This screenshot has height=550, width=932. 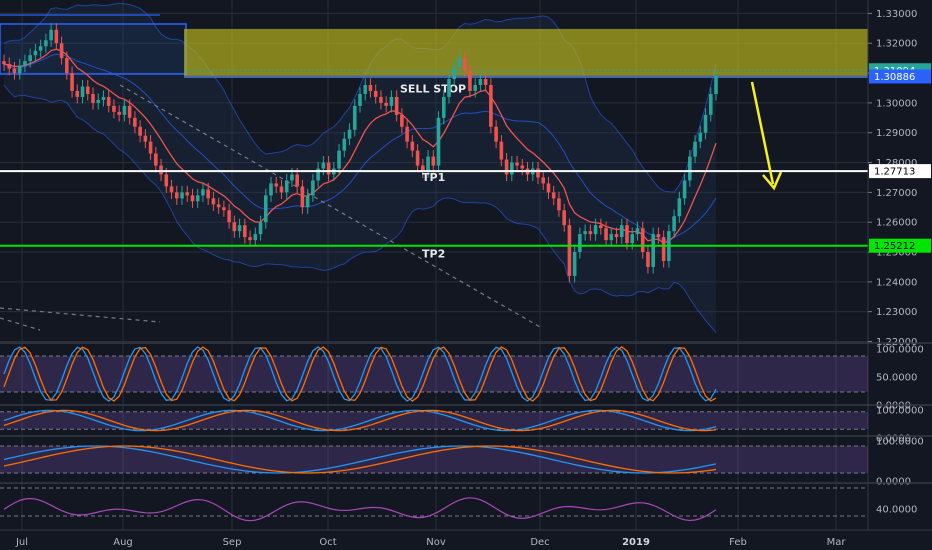 What do you see at coordinates (896, 510) in the screenshot?
I see `rsi-panel-axis-label: 40.0000` at bounding box center [896, 510].